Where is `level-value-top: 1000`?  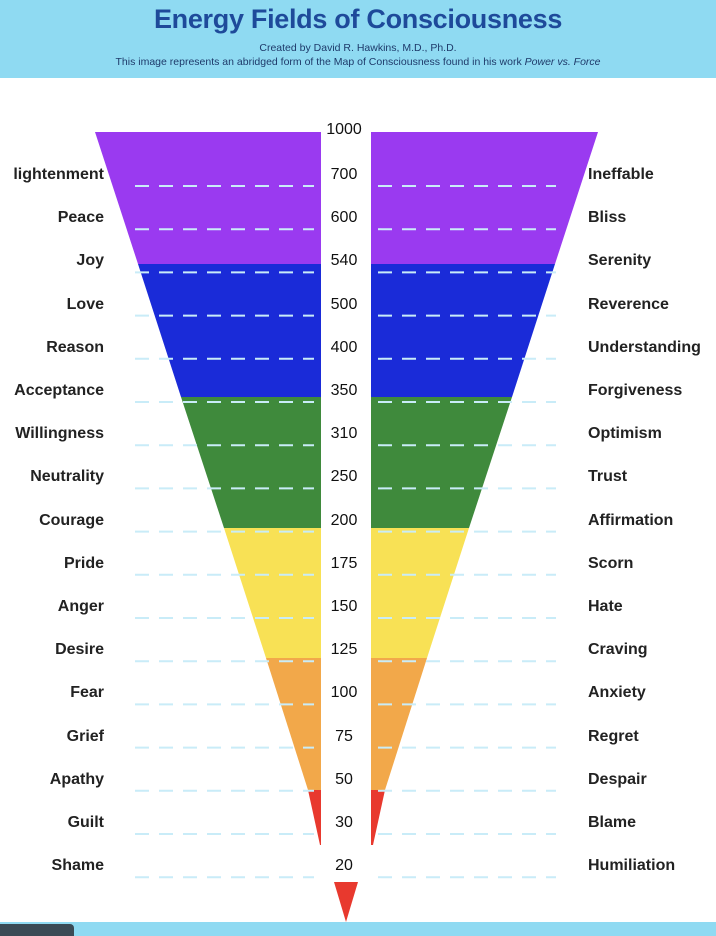
level-value-top: 1000 is located at coordinates (344, 129).